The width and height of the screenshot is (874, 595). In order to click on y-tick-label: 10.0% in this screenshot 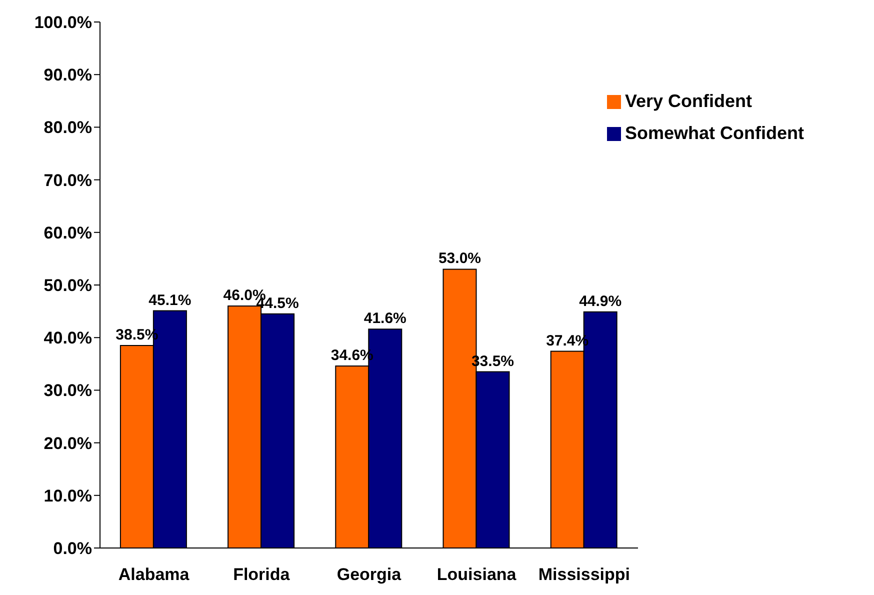, I will do `click(68, 496)`.